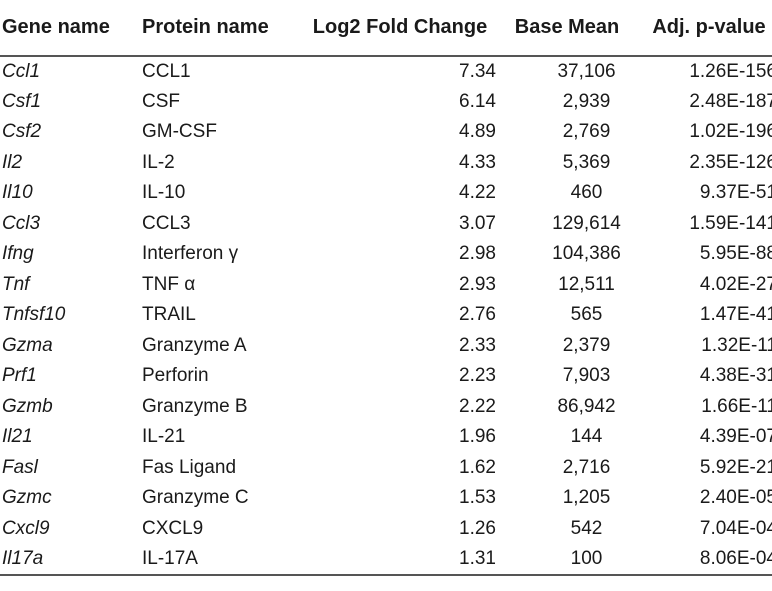  What do you see at coordinates (386, 468) in the screenshot?
I see `table-row: Fasl Fas Ligand 1.62 2,716 5.92E-21` at bounding box center [386, 468].